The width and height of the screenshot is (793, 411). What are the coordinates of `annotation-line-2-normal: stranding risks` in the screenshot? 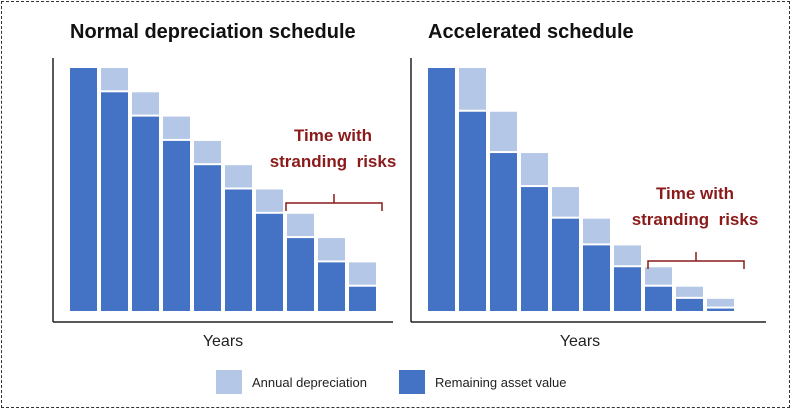 It's located at (333, 161).